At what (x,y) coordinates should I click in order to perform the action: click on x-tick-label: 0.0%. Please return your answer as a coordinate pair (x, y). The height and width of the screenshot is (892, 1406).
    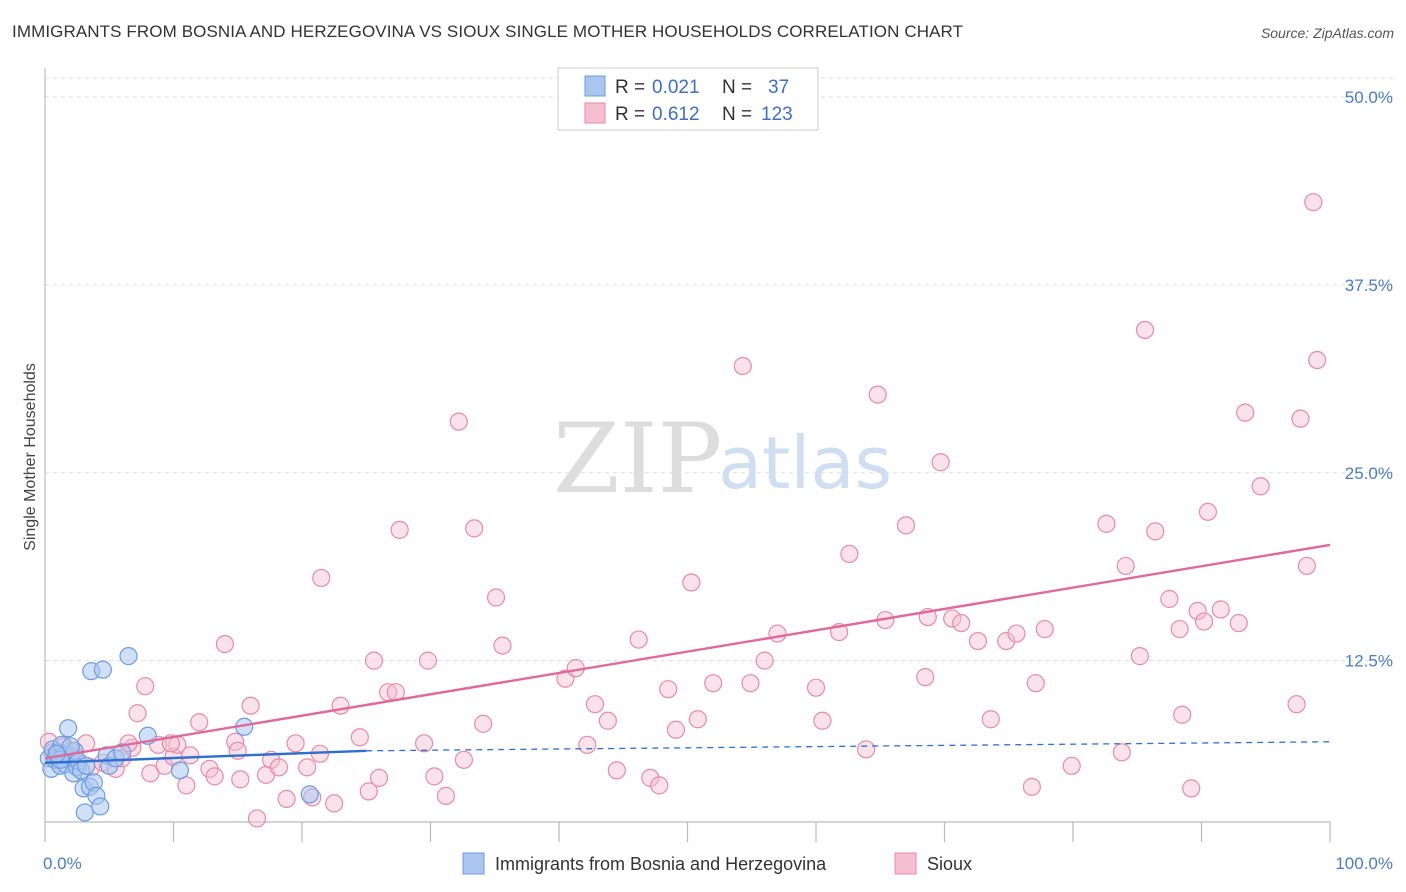
    Looking at the image, I should click on (62, 863).